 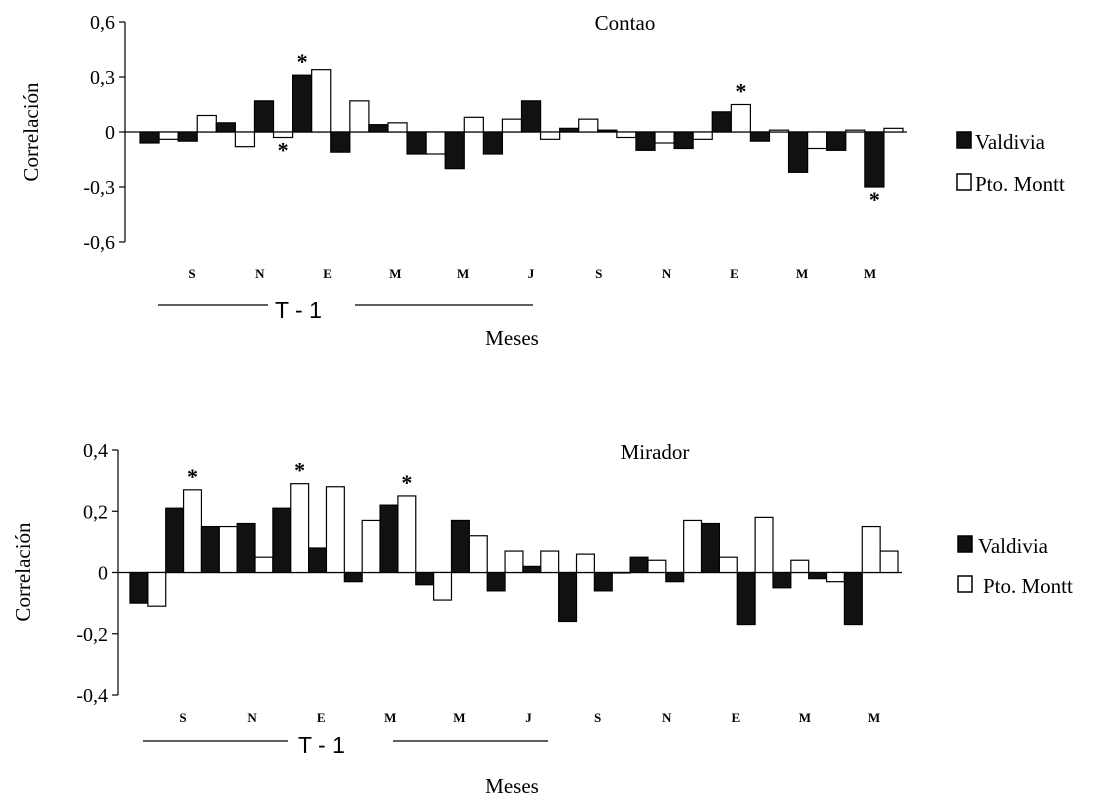 What do you see at coordinates (1013, 546) in the screenshot?
I see `legend-label-valdivia: Valdivia` at bounding box center [1013, 546].